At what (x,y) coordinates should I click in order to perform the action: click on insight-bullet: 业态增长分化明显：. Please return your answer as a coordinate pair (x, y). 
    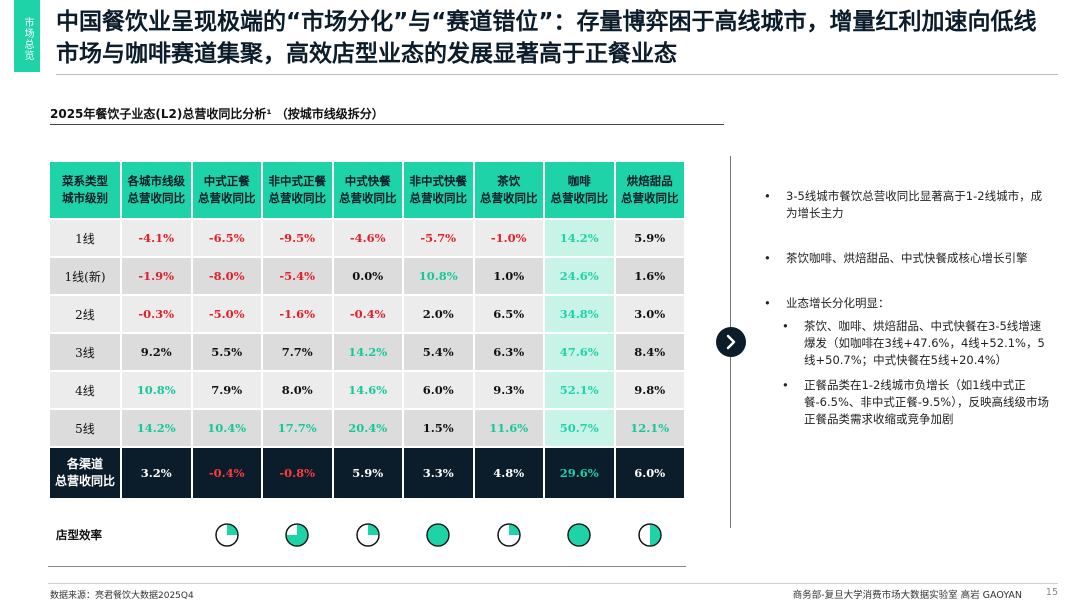
    Looking at the image, I should click on (905, 303).